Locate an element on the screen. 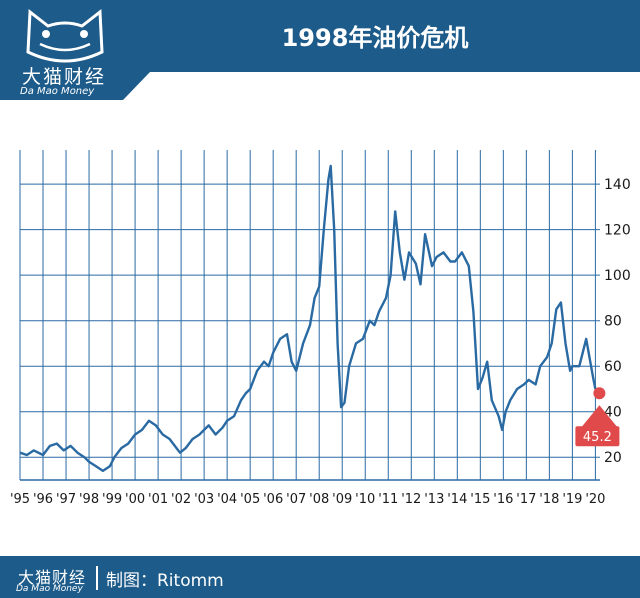 The width and height of the screenshot is (640, 598). footer-divider is located at coordinates (97, 578).